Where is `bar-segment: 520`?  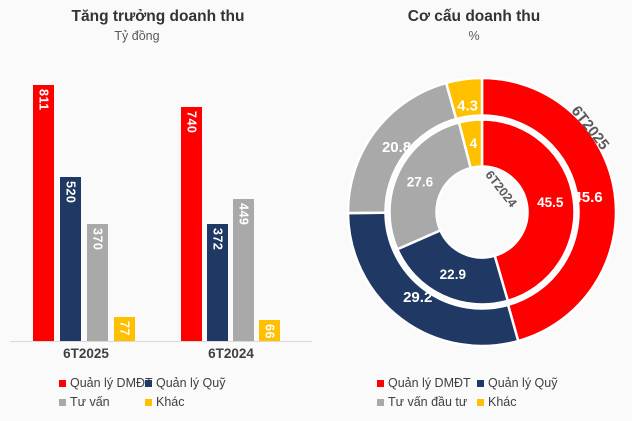
bar-segment: 520 is located at coordinates (70, 259).